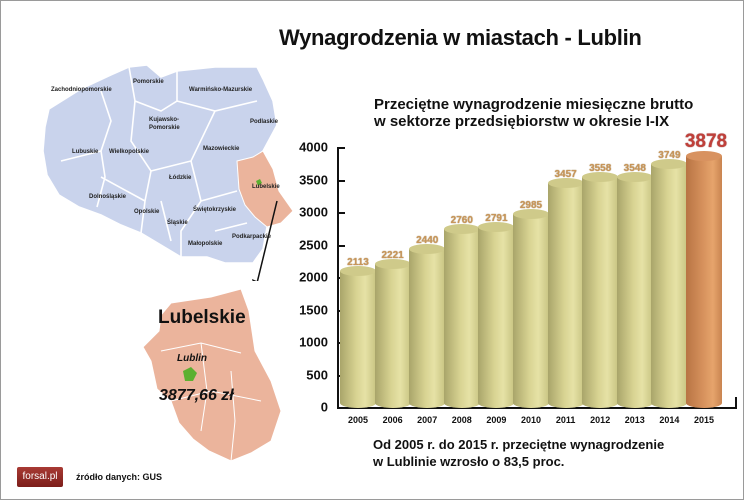 This screenshot has height=500, width=744. I want to click on y-tick: 1000, so click(313, 342).